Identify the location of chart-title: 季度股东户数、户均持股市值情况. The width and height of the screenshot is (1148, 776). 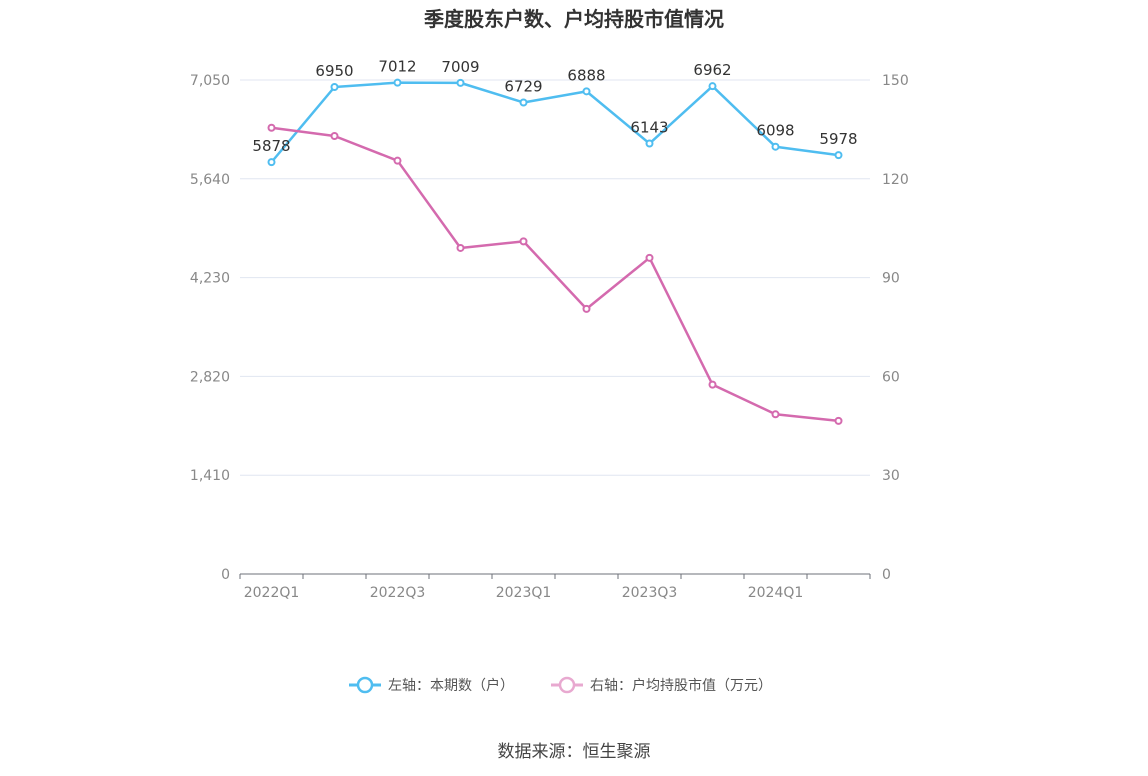
(573, 19).